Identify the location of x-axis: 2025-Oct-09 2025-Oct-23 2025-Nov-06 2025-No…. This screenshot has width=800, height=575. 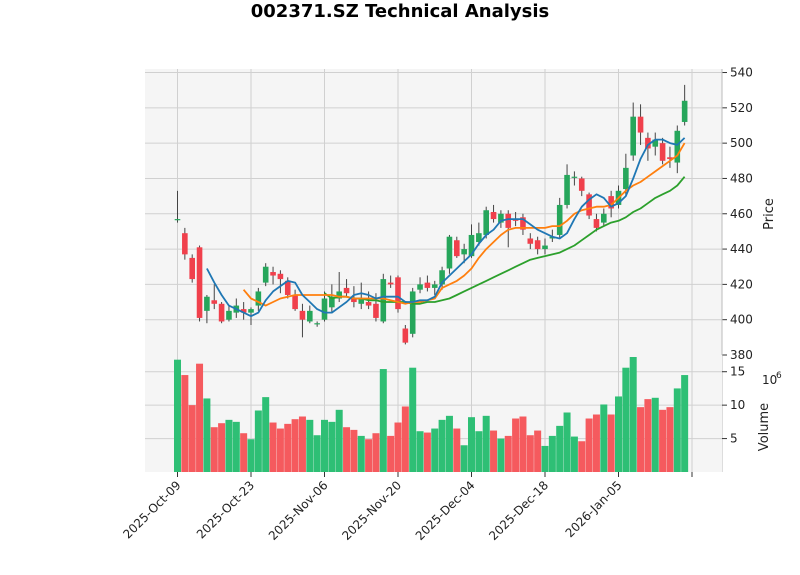
(406, 507).